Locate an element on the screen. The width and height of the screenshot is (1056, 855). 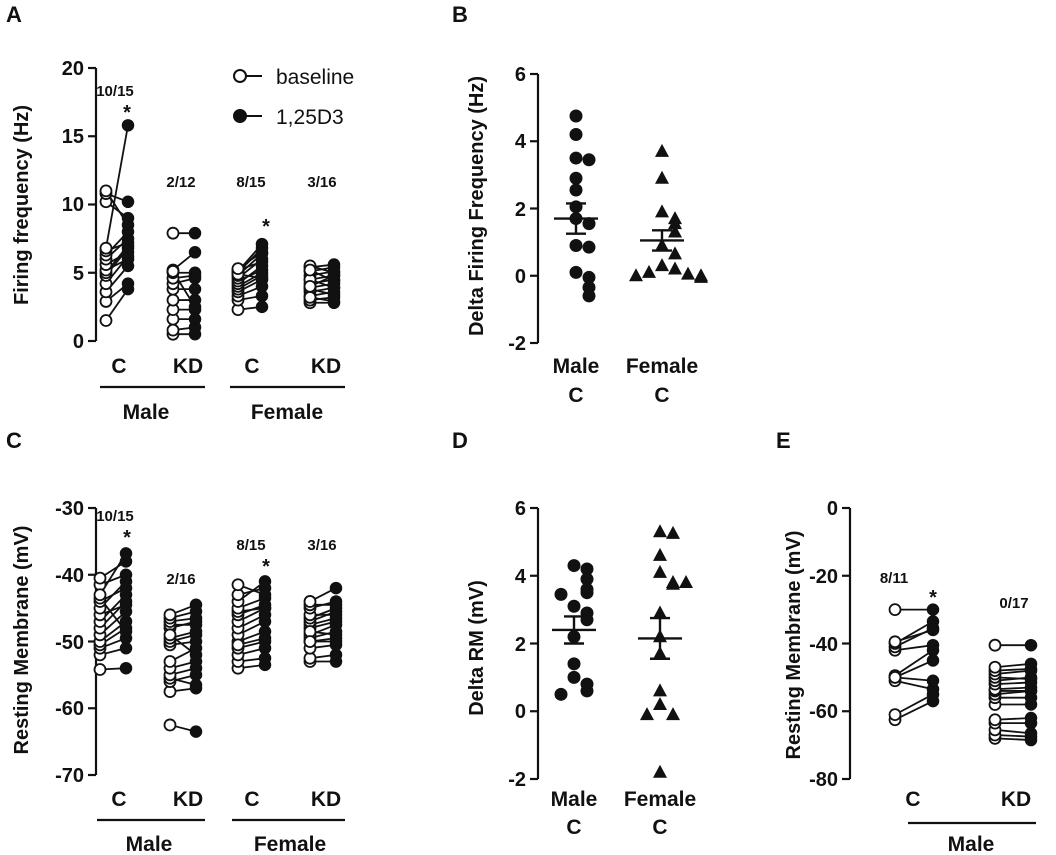
panel-letter: C is located at coordinates (14, 440).